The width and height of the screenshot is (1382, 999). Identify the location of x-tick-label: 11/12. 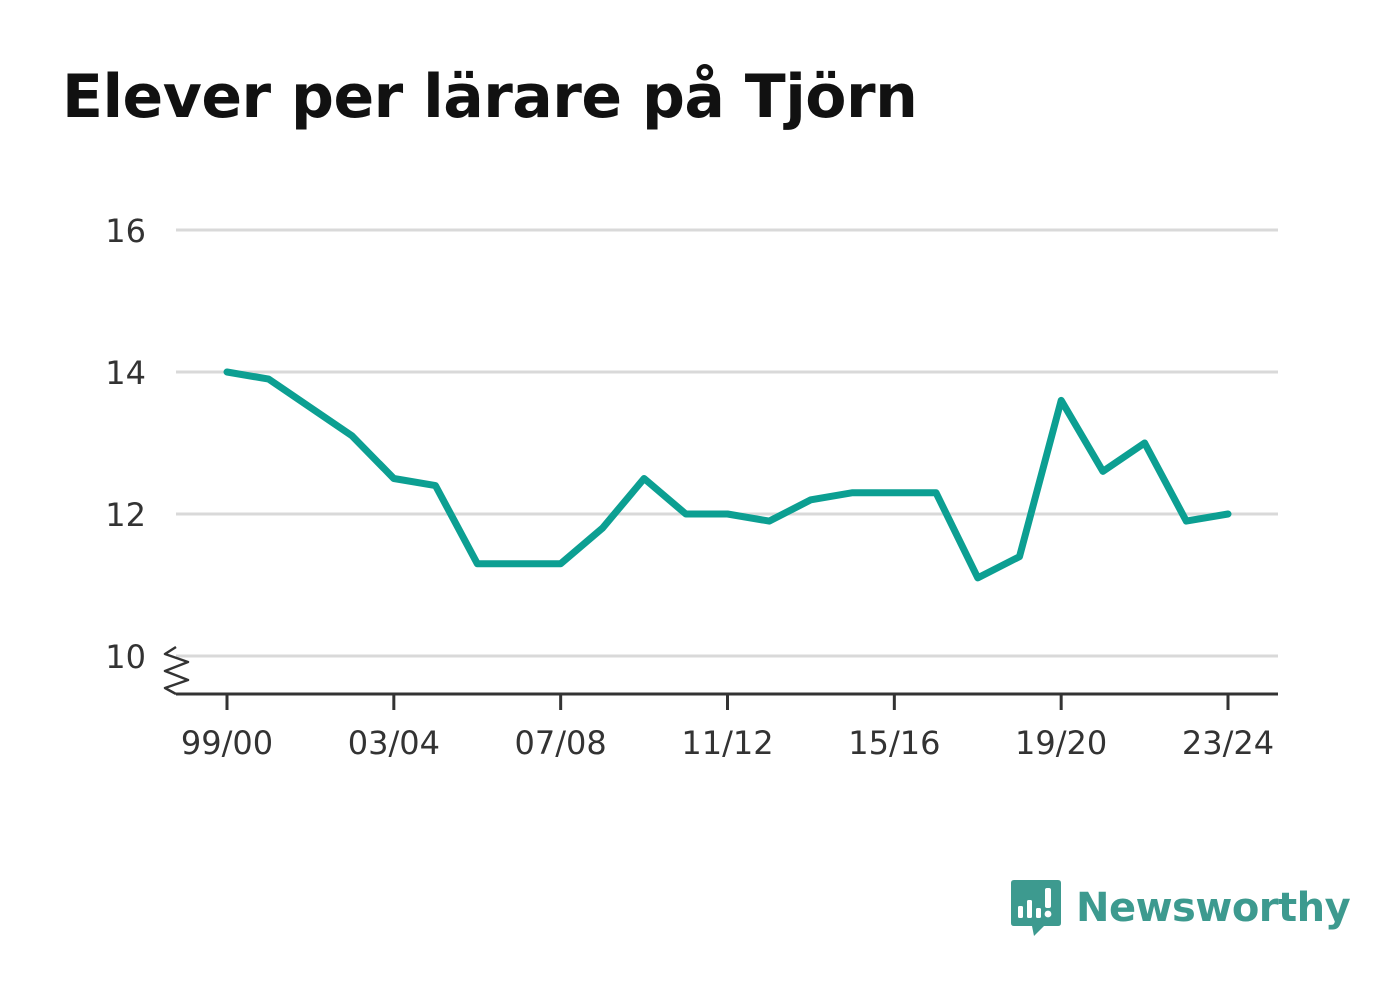
(727, 743).